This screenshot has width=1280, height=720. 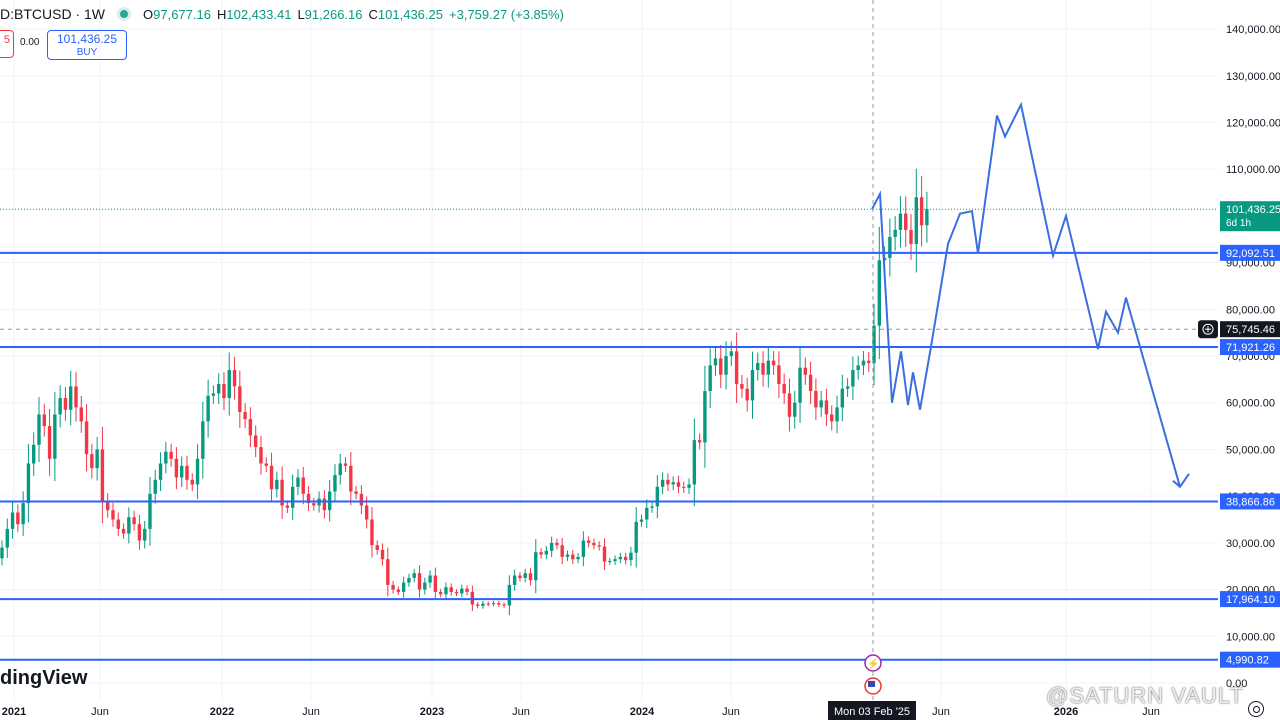 I want to click on sell-button: 5, so click(x=7, y=44).